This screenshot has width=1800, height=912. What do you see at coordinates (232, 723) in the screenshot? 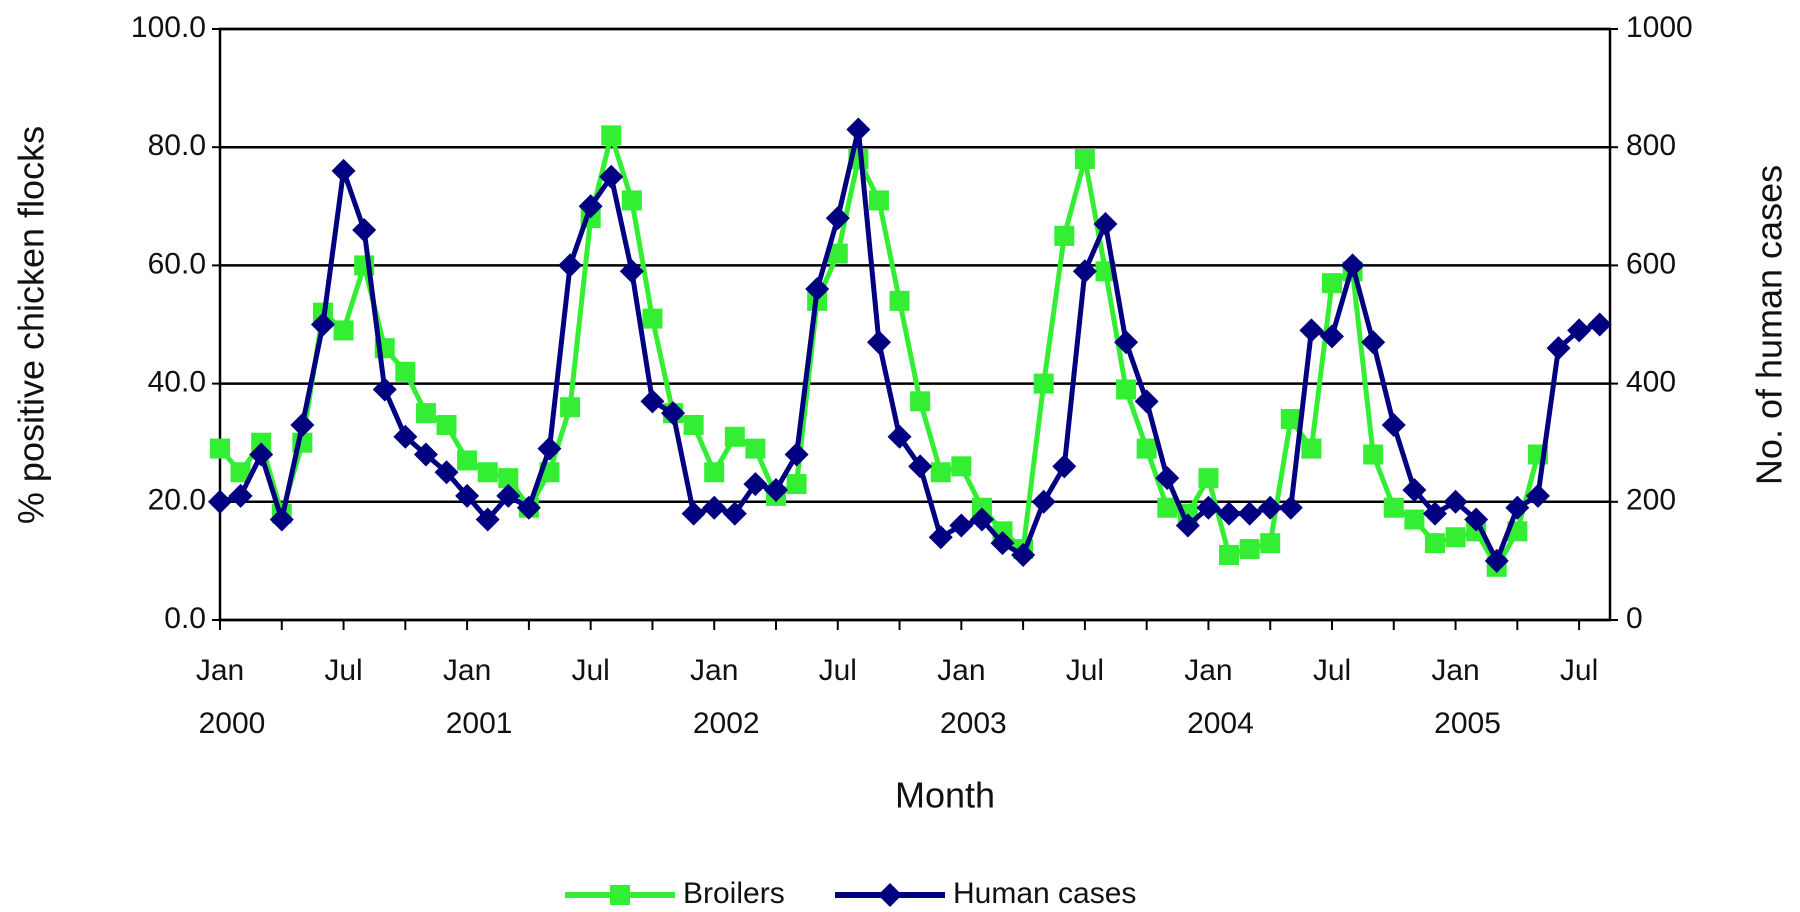
I see `x-year-label: 2000` at bounding box center [232, 723].